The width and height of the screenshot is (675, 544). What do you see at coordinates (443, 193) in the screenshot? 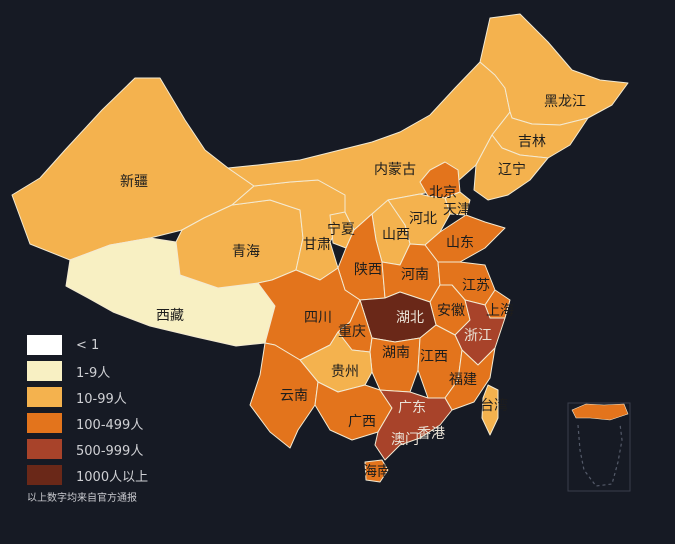
I see `province-label: 北京` at bounding box center [443, 193].